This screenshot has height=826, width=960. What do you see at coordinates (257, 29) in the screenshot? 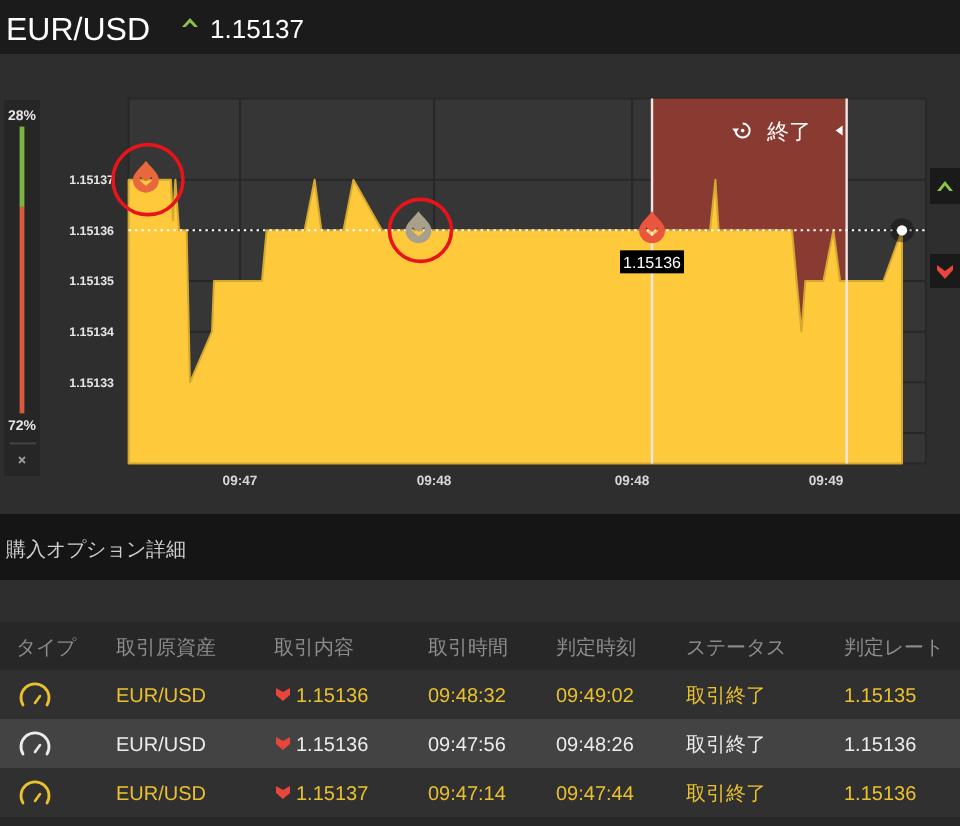
I see `chart-subtitle: 1.15137` at bounding box center [257, 29].